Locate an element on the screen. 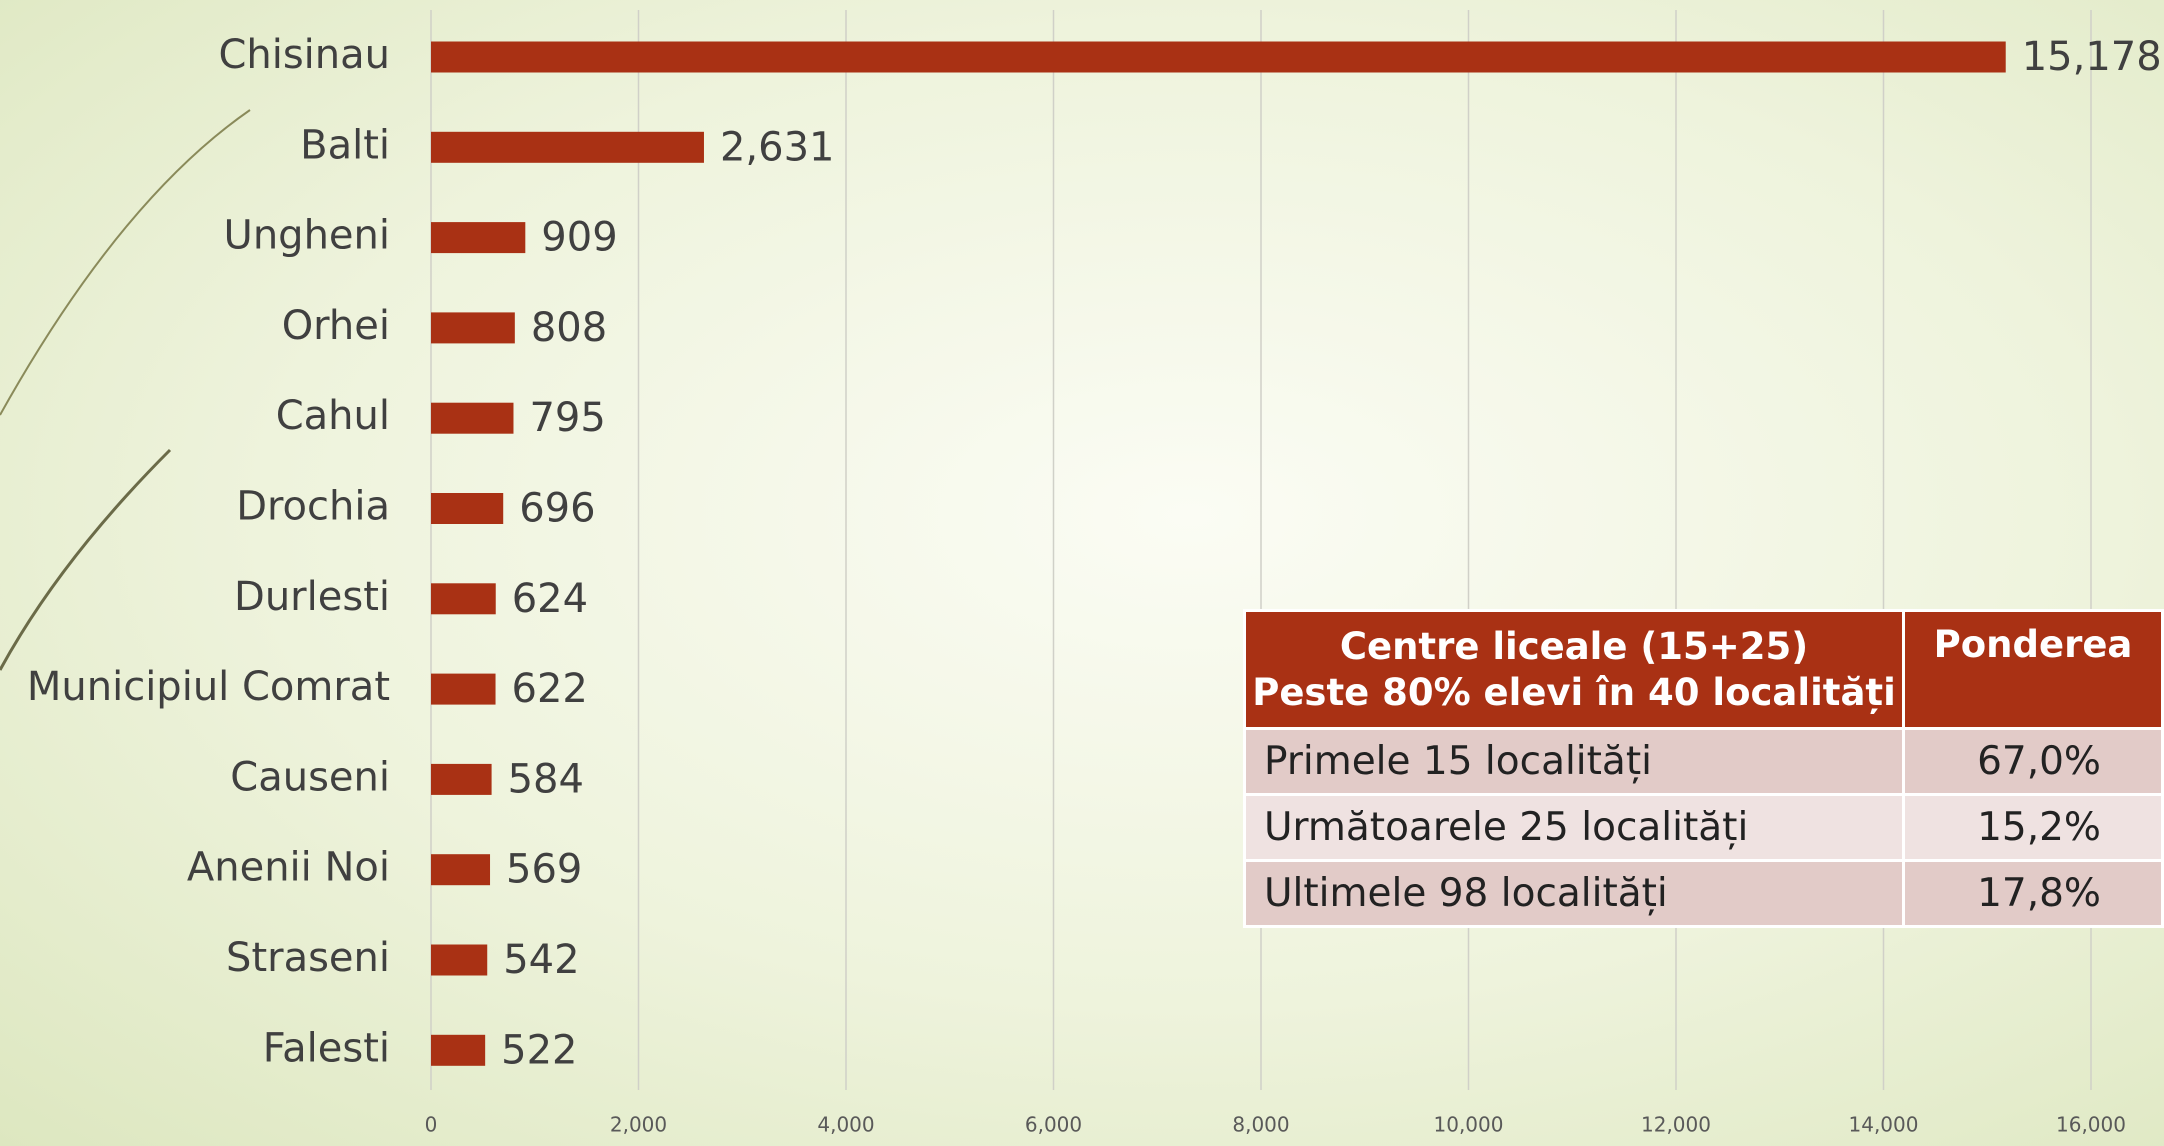 The height and width of the screenshot is (1146, 2164). x-tick-label: 16,000 is located at coordinates (2091, 1125).